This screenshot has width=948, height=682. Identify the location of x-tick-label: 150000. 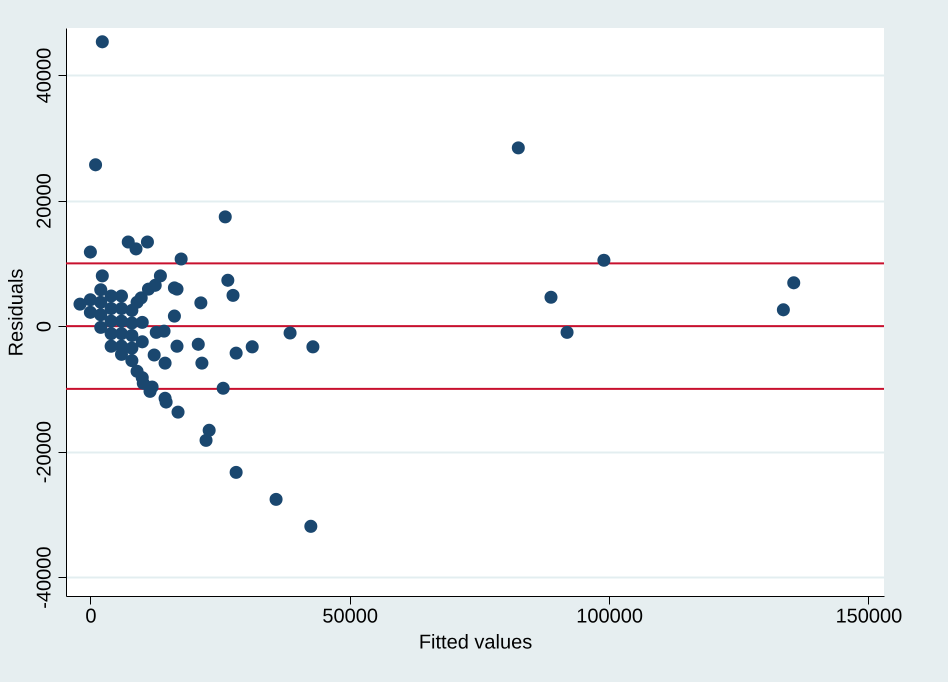
(869, 617).